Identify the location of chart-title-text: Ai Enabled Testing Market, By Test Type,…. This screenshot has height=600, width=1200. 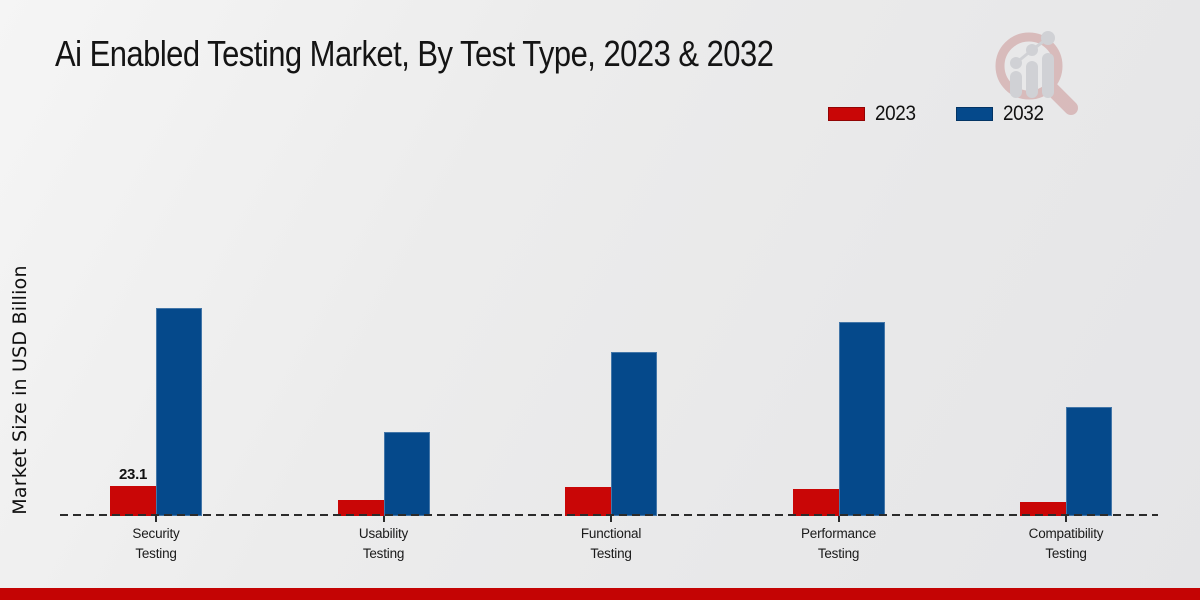
(414, 53).